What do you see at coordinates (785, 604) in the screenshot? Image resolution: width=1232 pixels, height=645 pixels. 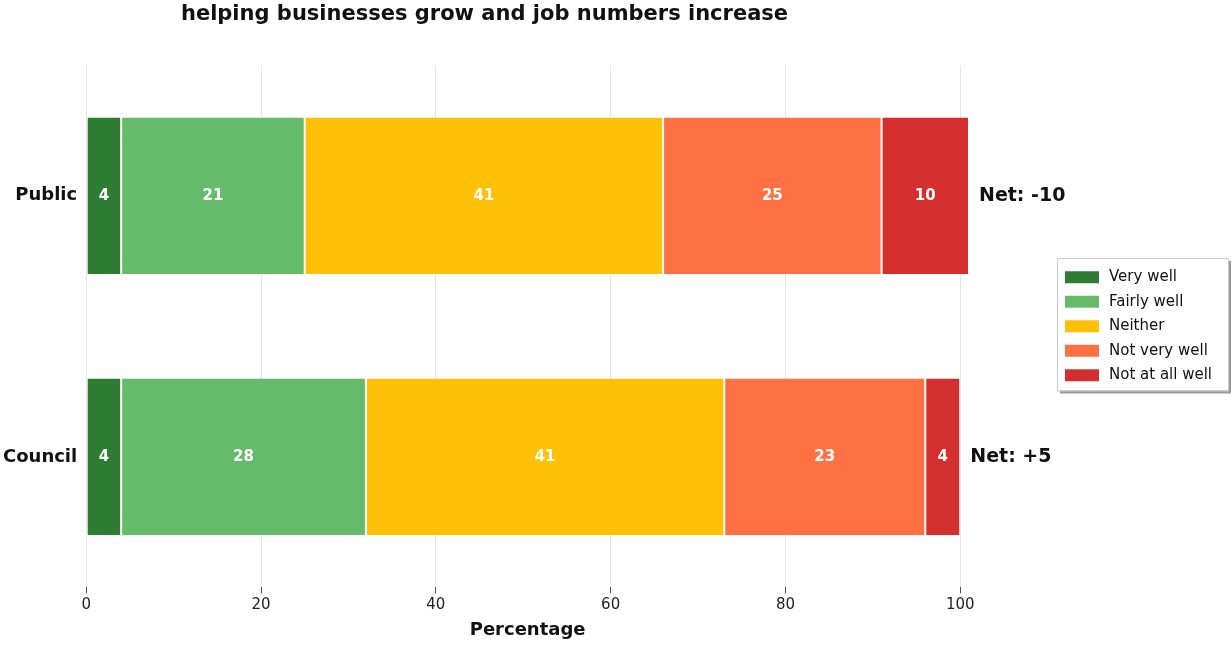 I see `x-tick-label: 80` at bounding box center [785, 604].